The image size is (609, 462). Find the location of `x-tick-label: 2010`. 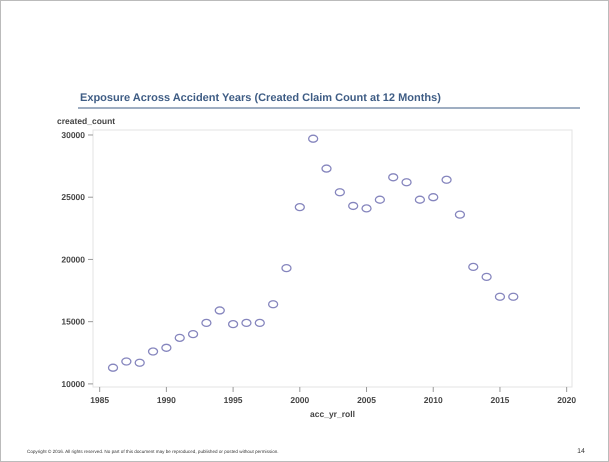

x-tick-label: 2010 is located at coordinates (433, 400).